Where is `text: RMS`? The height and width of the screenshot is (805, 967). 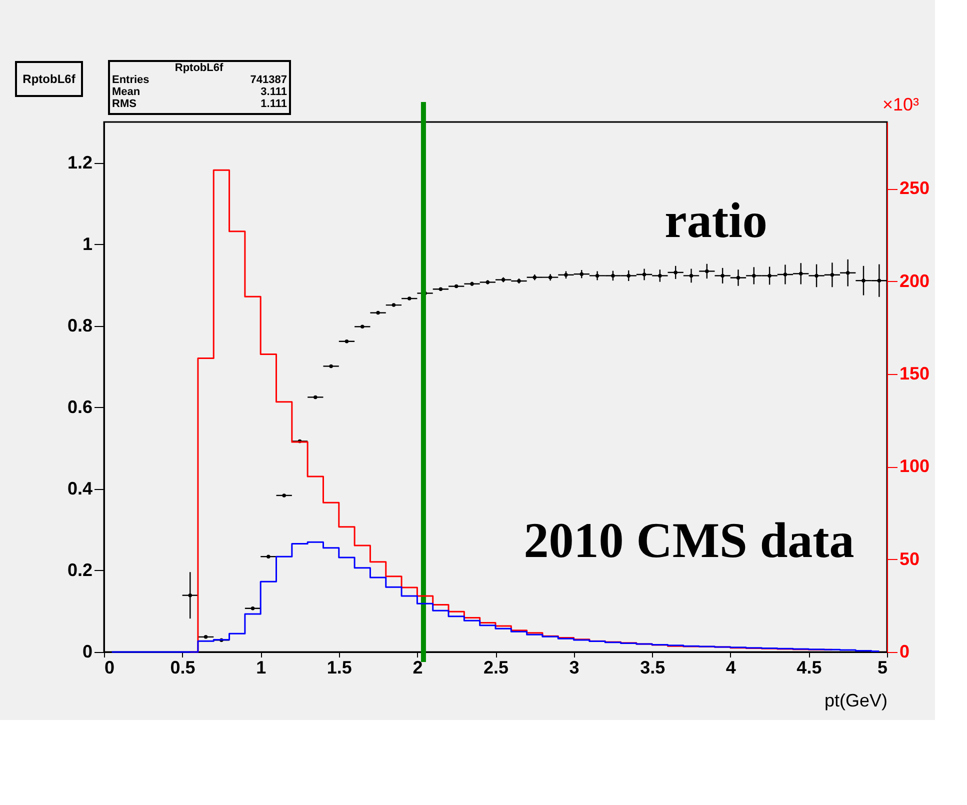
text: RMS is located at coordinates (124, 104).